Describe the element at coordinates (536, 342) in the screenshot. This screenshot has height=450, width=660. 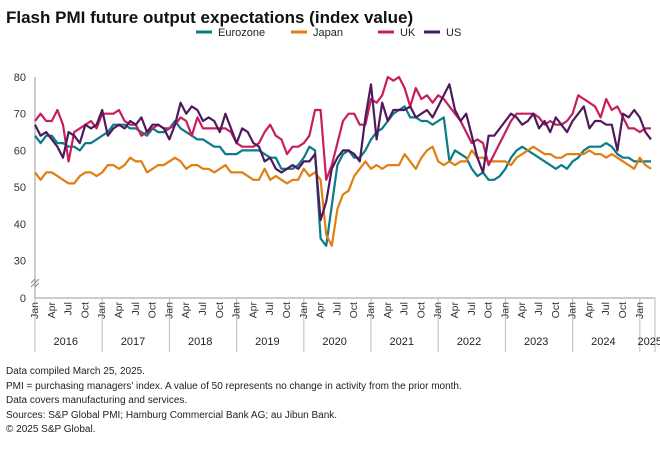
I see `year-label: 2023` at that location.